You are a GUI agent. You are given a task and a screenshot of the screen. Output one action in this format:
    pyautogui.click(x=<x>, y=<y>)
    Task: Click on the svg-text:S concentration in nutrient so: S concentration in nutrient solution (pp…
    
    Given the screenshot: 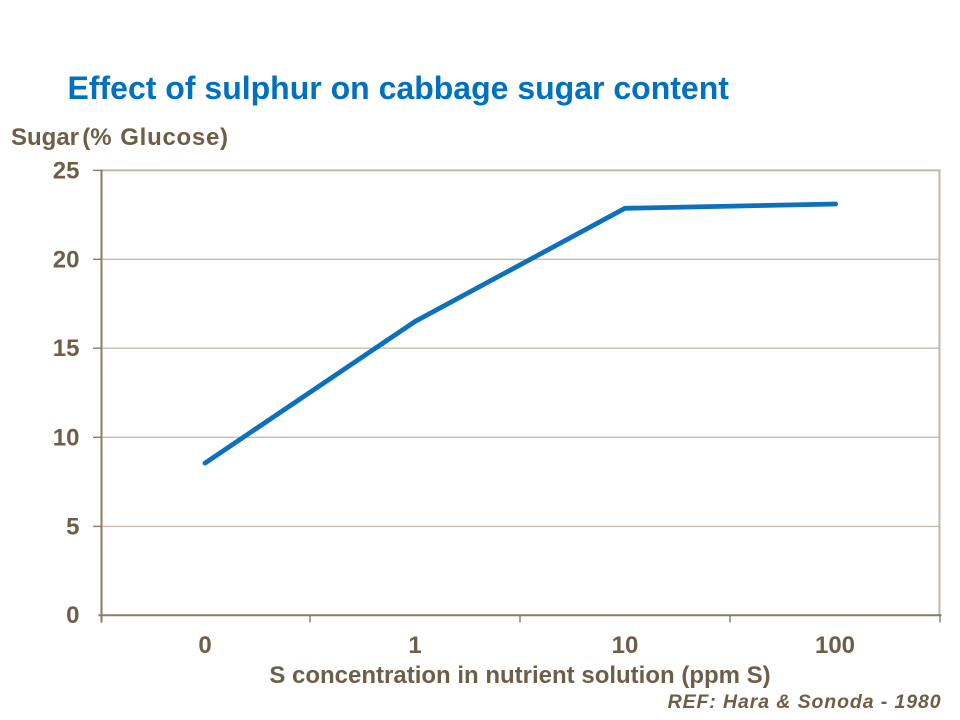 What is the action you would take?
    pyautogui.click(x=519, y=675)
    